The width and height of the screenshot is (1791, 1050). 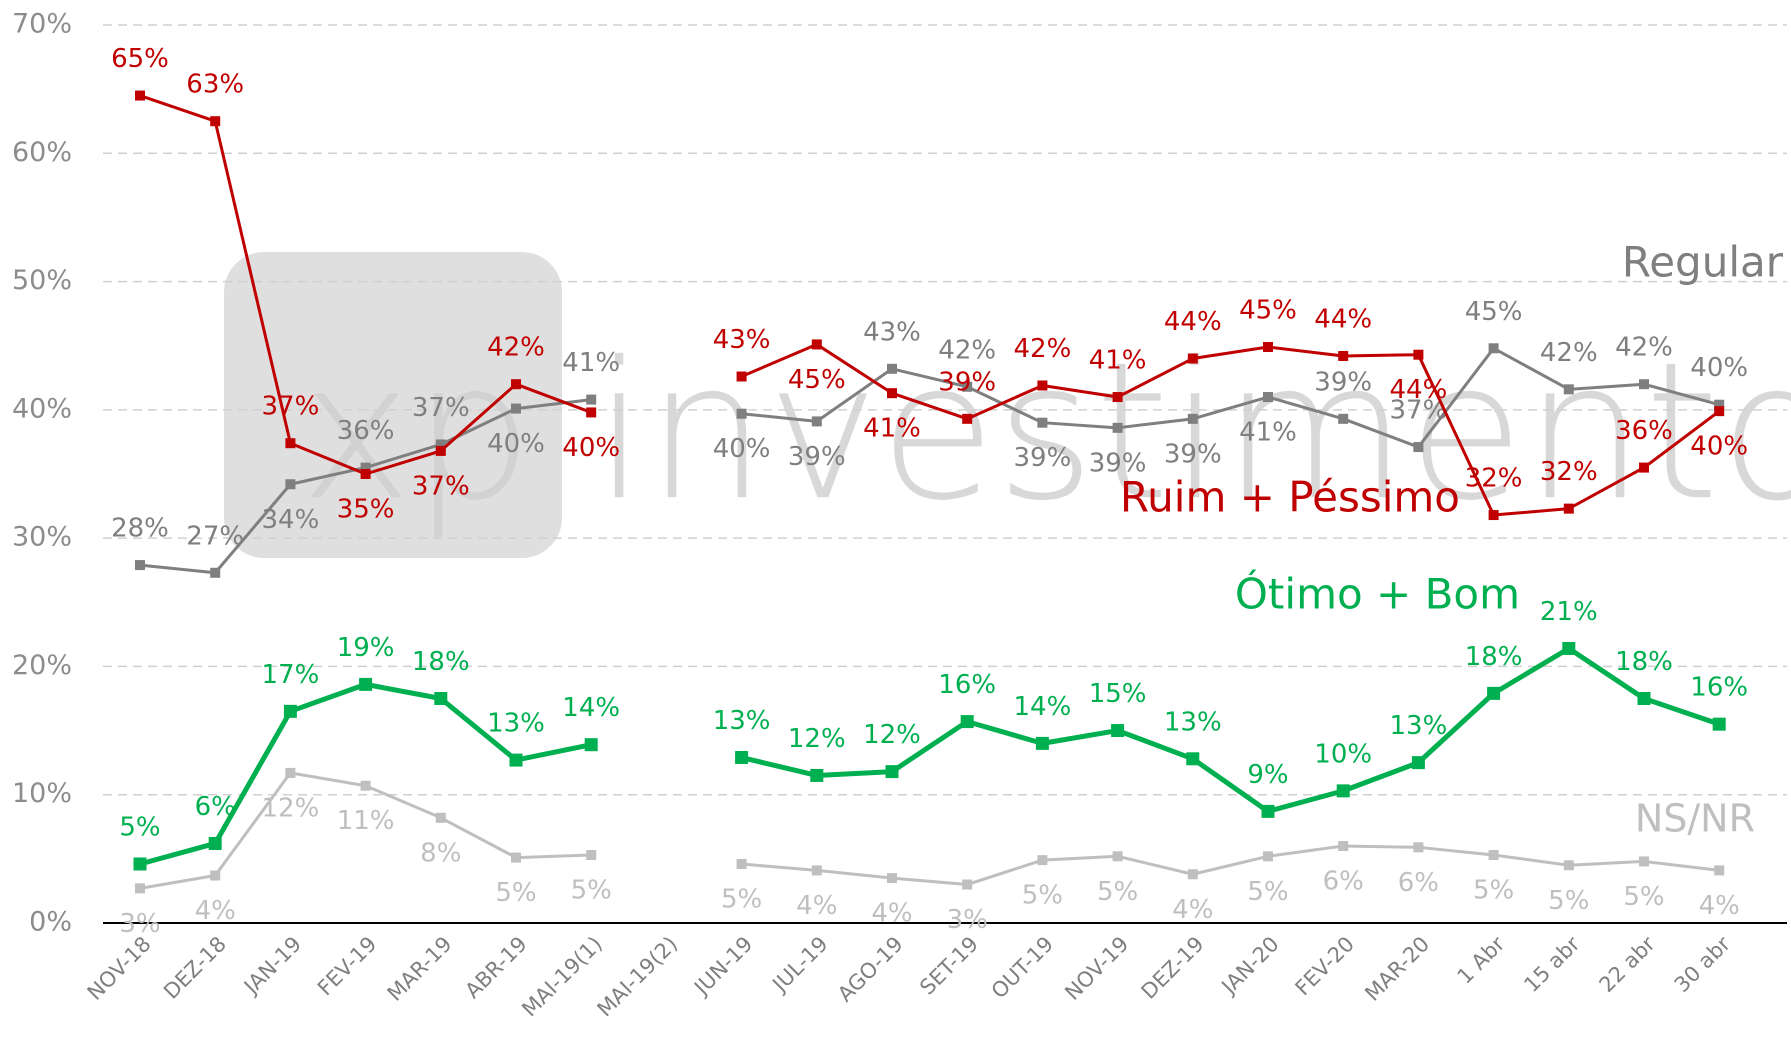 I want to click on x-tick-label: JUN-19, so click(x=722, y=966).